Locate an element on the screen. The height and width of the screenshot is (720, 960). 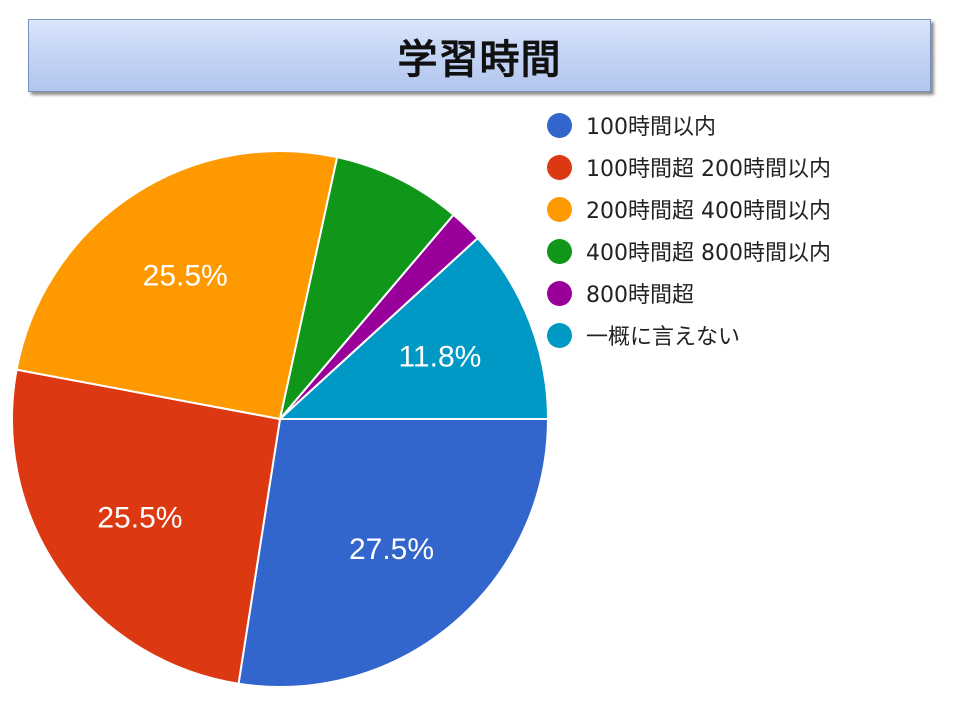
legend-item-0: 100時間以内 is located at coordinates (747, 125).